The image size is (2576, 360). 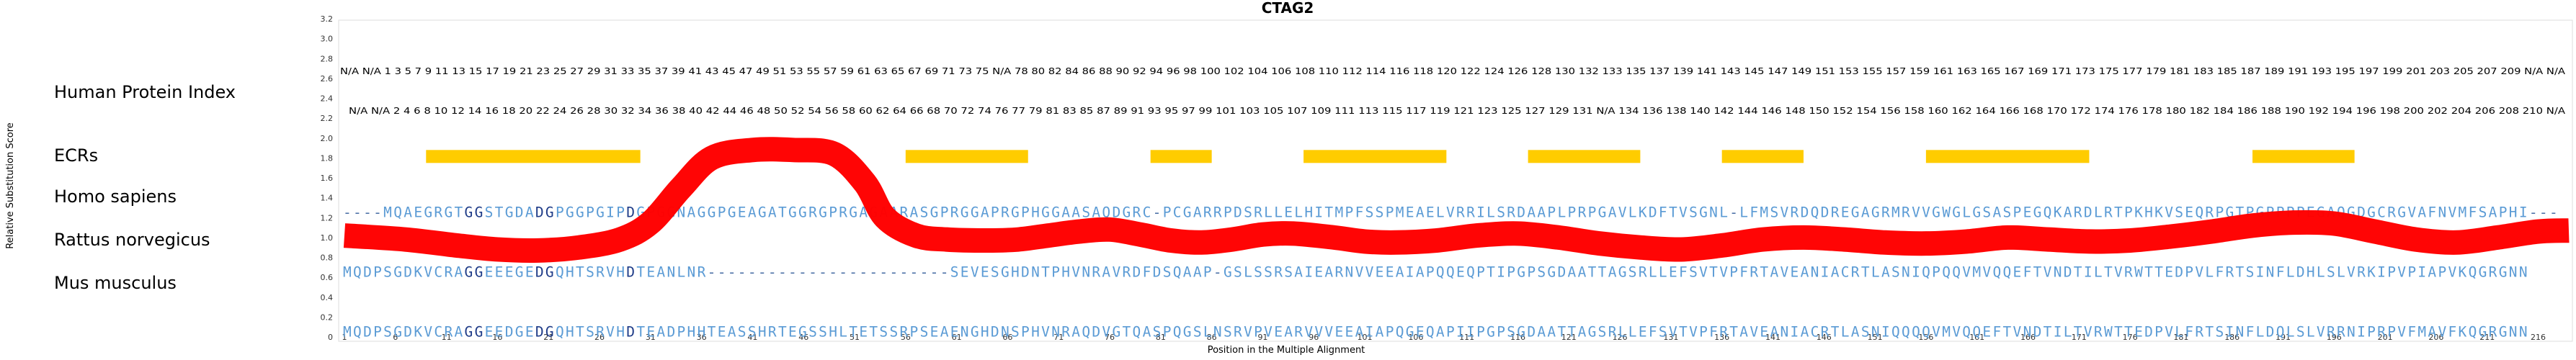 What do you see at coordinates (1569, 337) in the screenshot?
I see `x-tick-label: 121` at bounding box center [1569, 337].